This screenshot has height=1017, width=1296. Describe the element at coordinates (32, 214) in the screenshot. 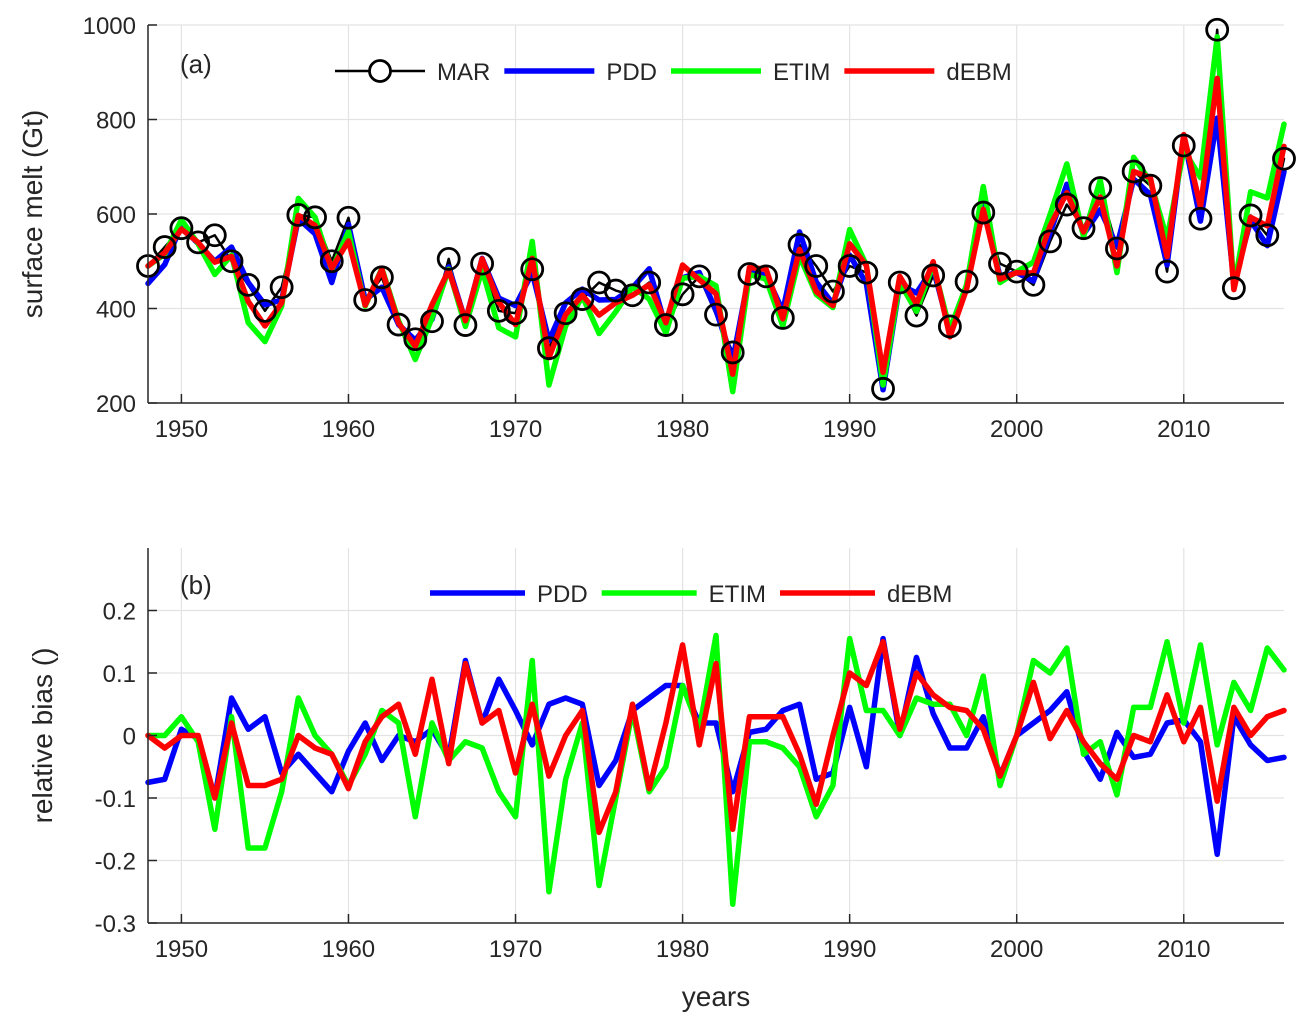

I see `y-axis-label: surface melt (Gt)` at that location.